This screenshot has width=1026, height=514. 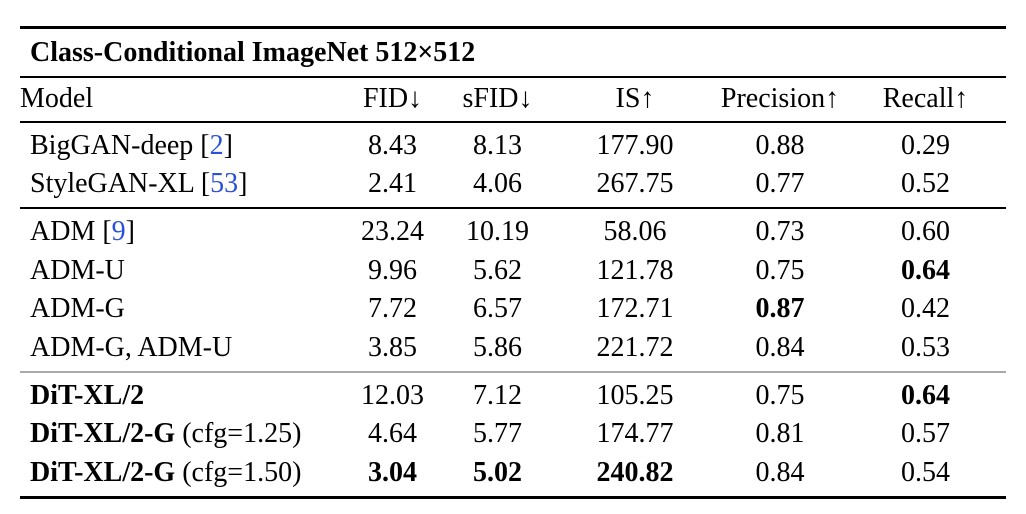 I want to click on metric-value-cell: 240.82, so click(x=635, y=472).